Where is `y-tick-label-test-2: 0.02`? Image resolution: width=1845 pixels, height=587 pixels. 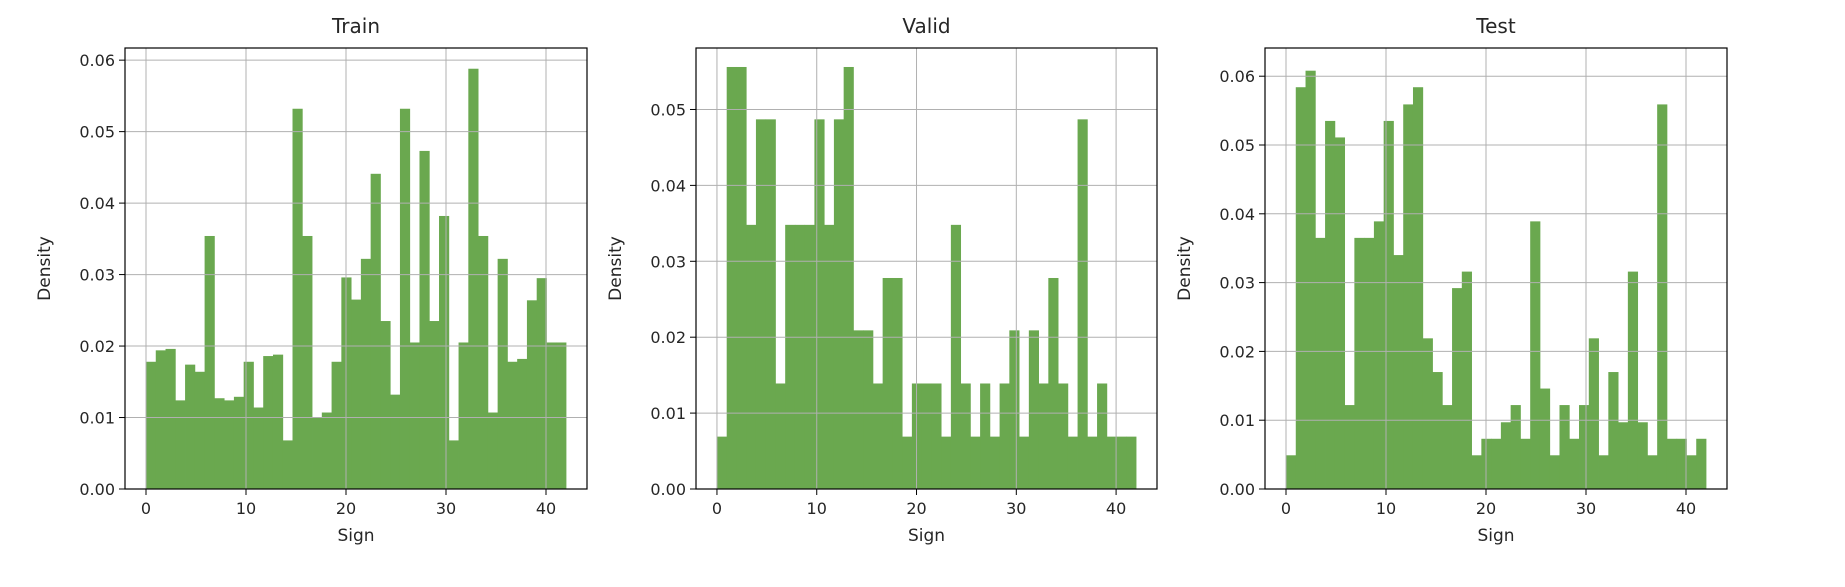
y-tick-label-test-2: 0.02 is located at coordinates (1237, 351).